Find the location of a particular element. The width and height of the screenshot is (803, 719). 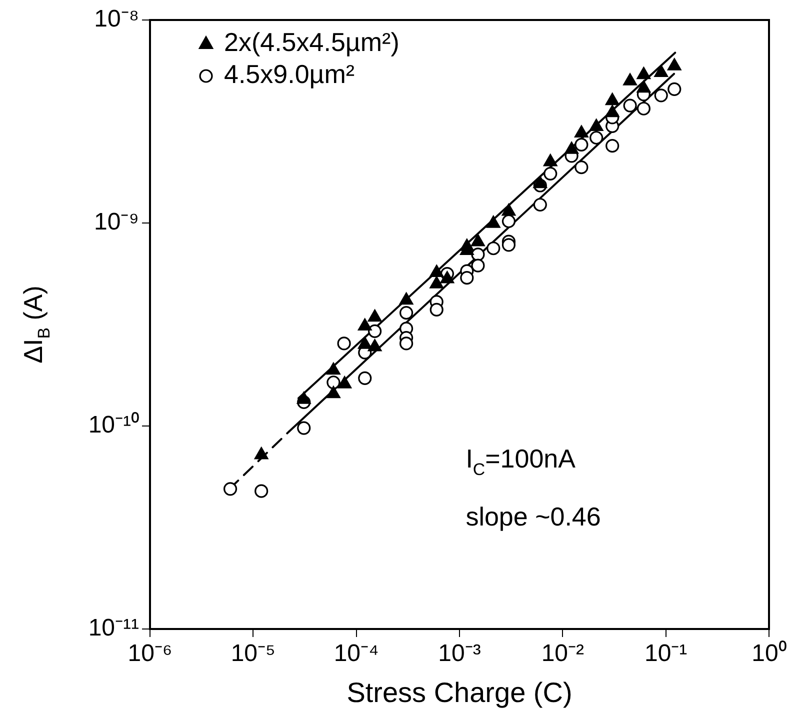

y-tick-label: 10⁻¹¹ is located at coordinates (113, 628).